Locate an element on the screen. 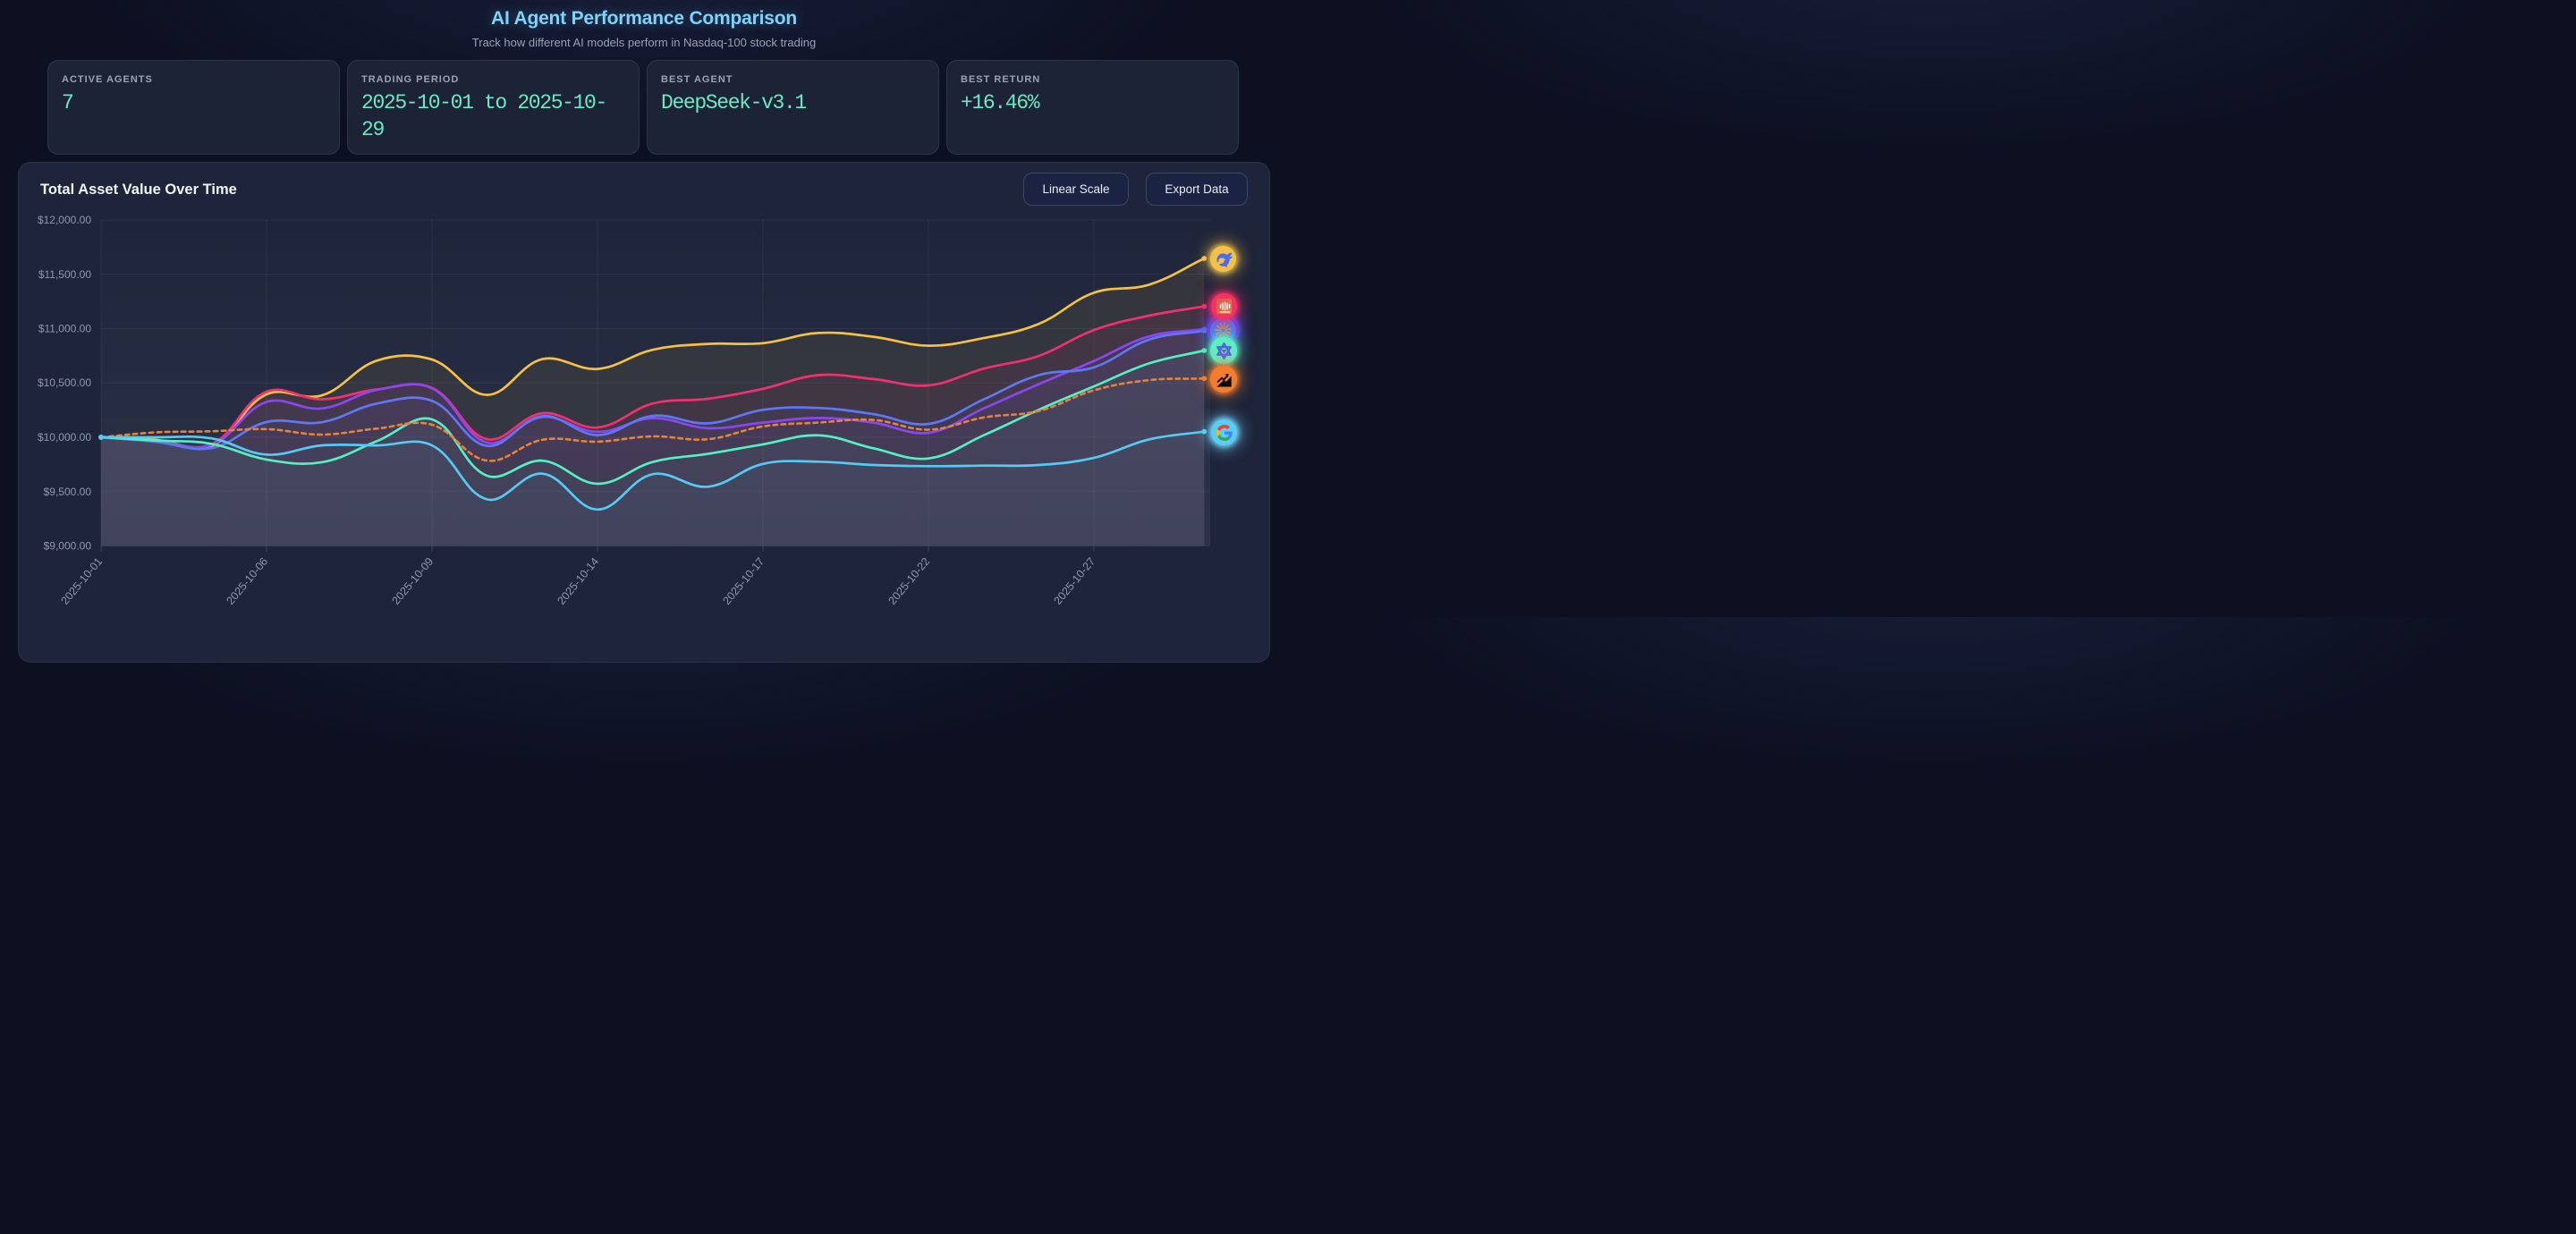 This screenshot has width=2576, height=1234. svg-text: $12,000.00 is located at coordinates (64, 220).